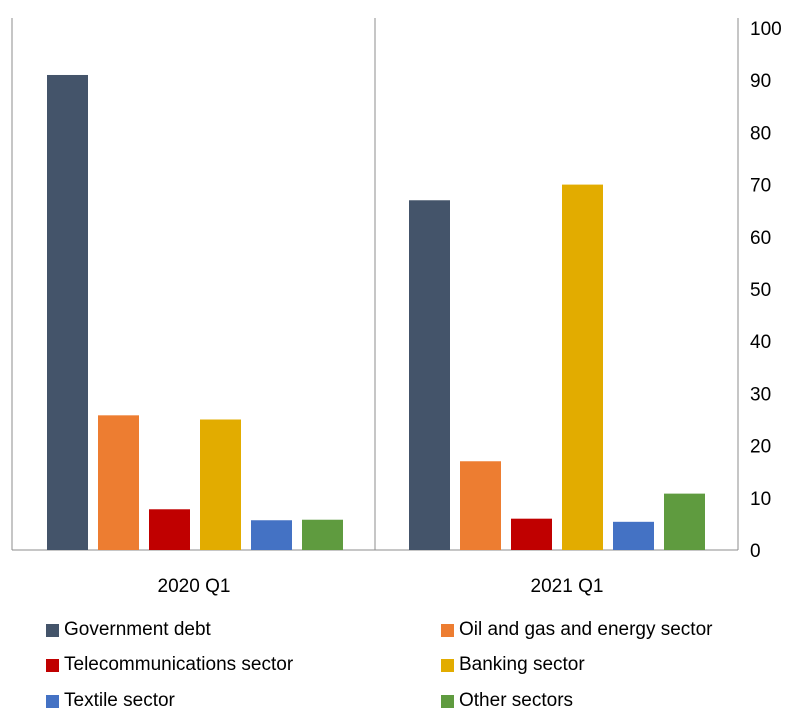 The width and height of the screenshot is (807, 718). What do you see at coordinates (760, 499) in the screenshot?
I see `y-tick-label: 10` at bounding box center [760, 499].